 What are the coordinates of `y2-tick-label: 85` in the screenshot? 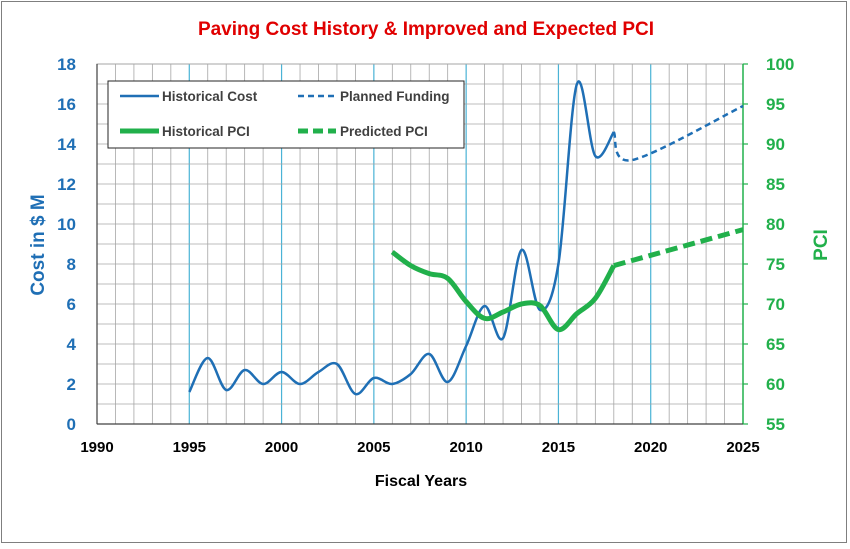 It's located at (775, 184).